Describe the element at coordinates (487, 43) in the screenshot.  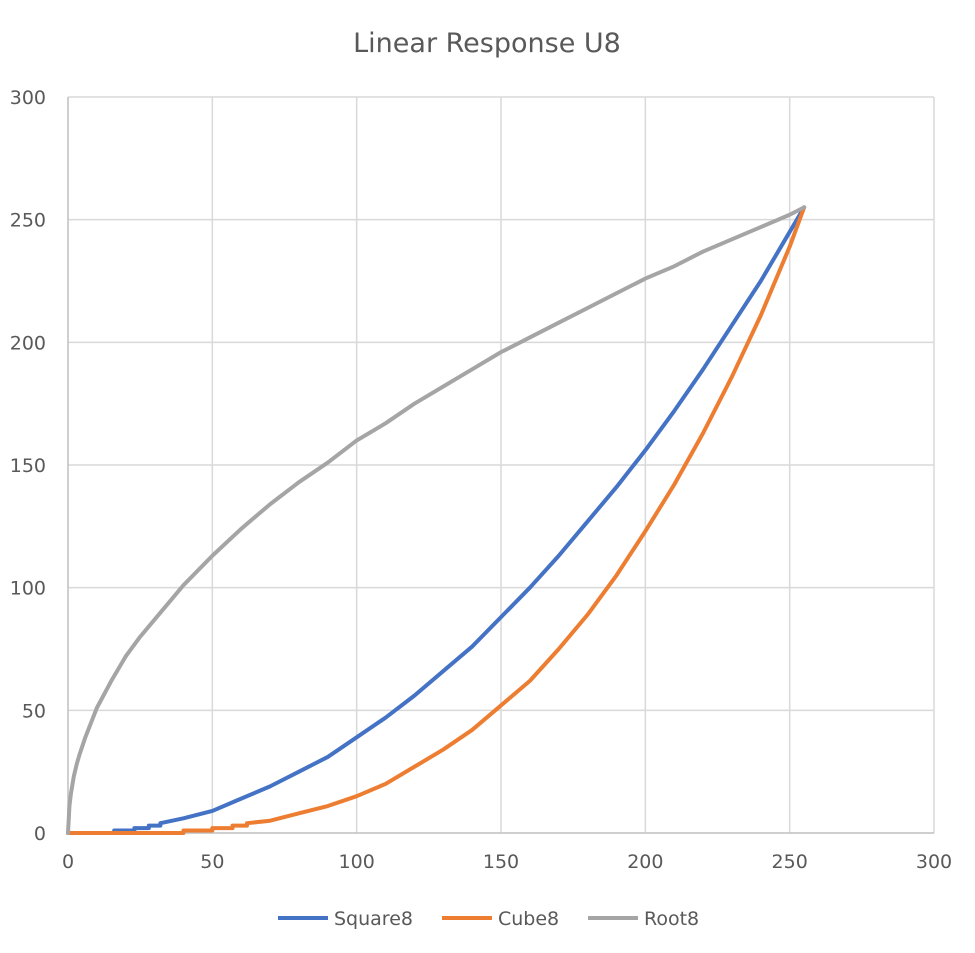
I see `chart-title: Linear Response U8` at that location.